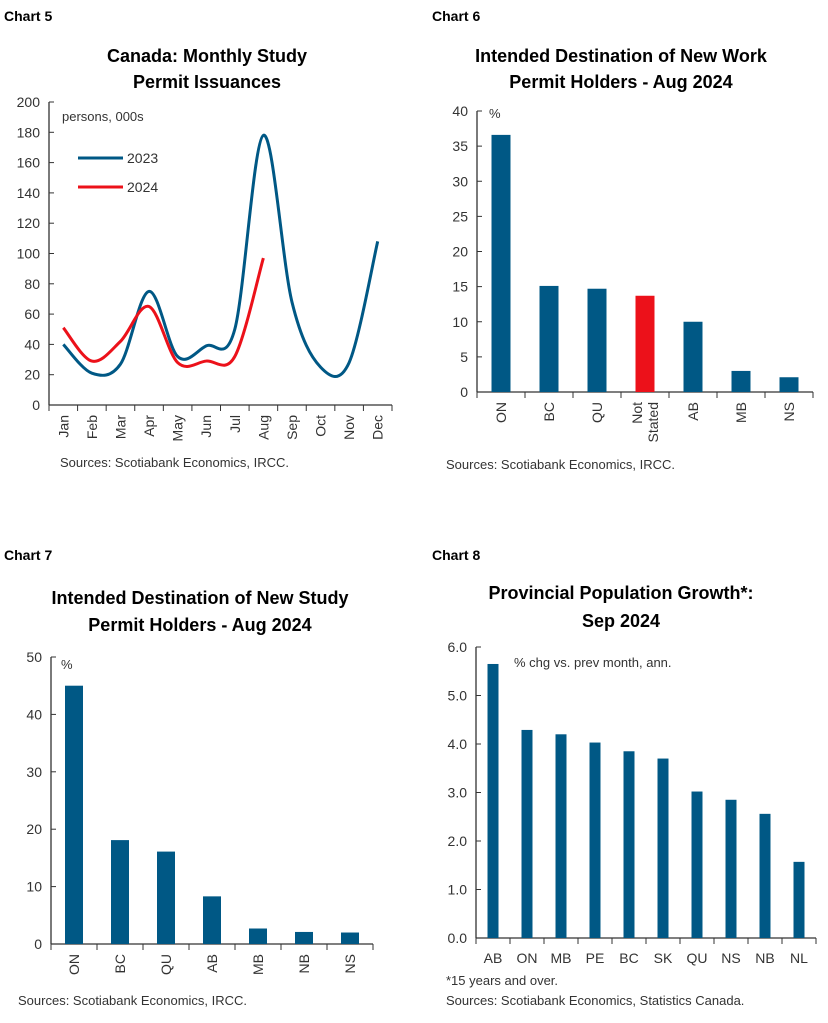 This screenshot has height=1023, width=828. What do you see at coordinates (142, 158) in the screenshot?
I see `legend-label: 2023` at bounding box center [142, 158].